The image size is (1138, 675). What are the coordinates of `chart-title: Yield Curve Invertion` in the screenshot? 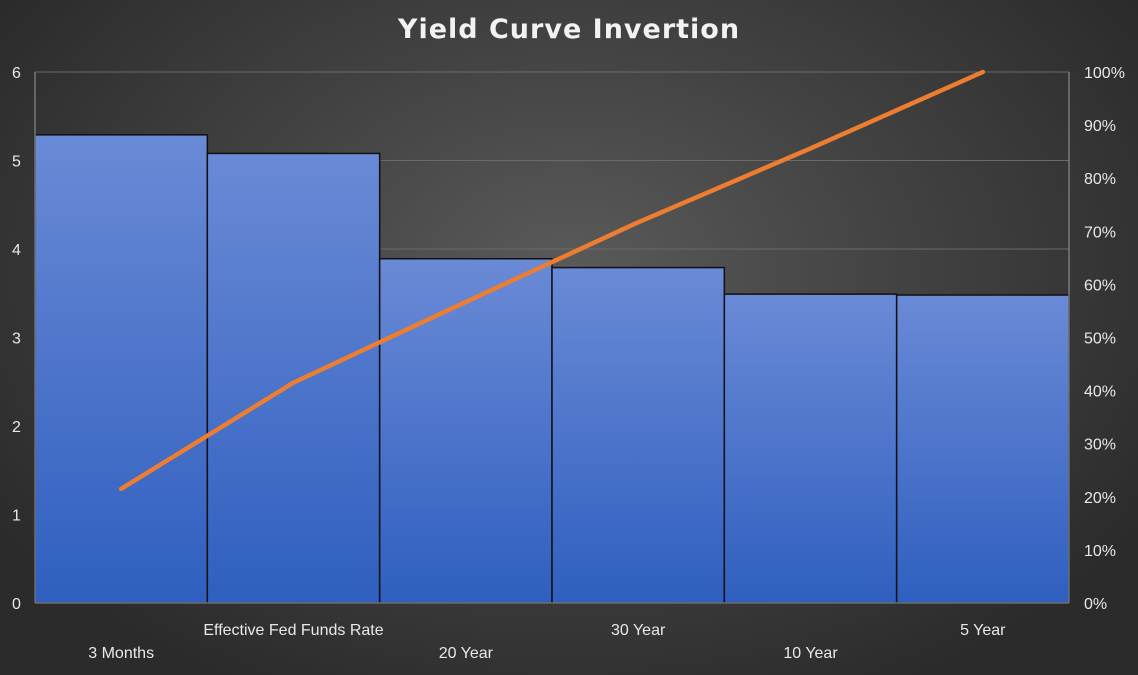 It's located at (569, 29).